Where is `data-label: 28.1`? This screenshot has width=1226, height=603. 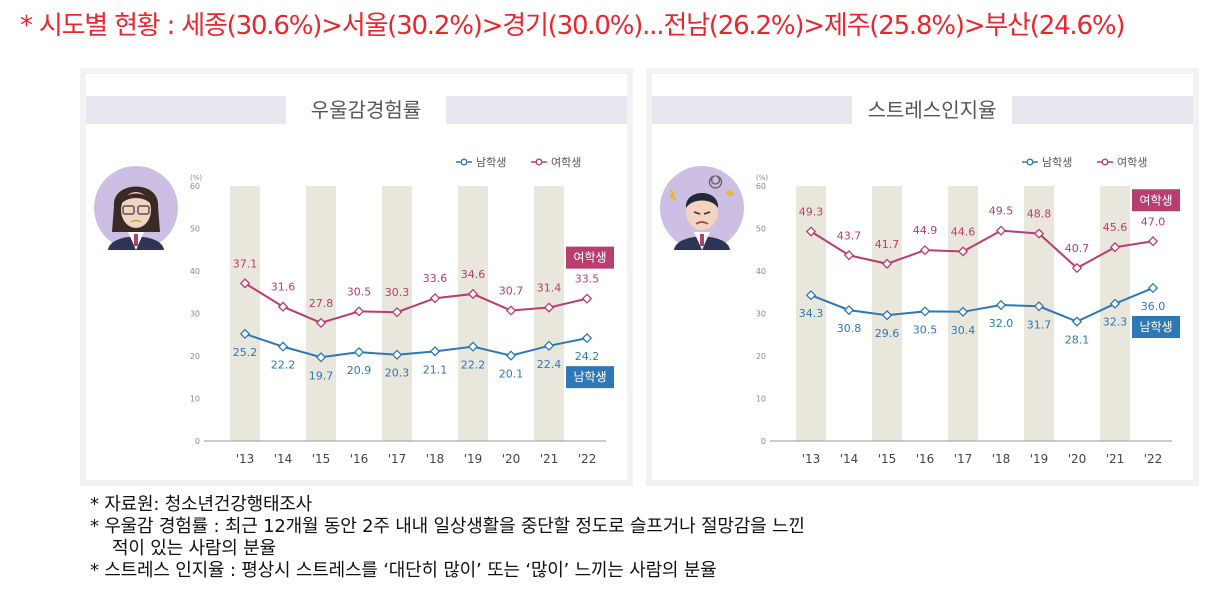
data-label: 28.1 is located at coordinates (1077, 340).